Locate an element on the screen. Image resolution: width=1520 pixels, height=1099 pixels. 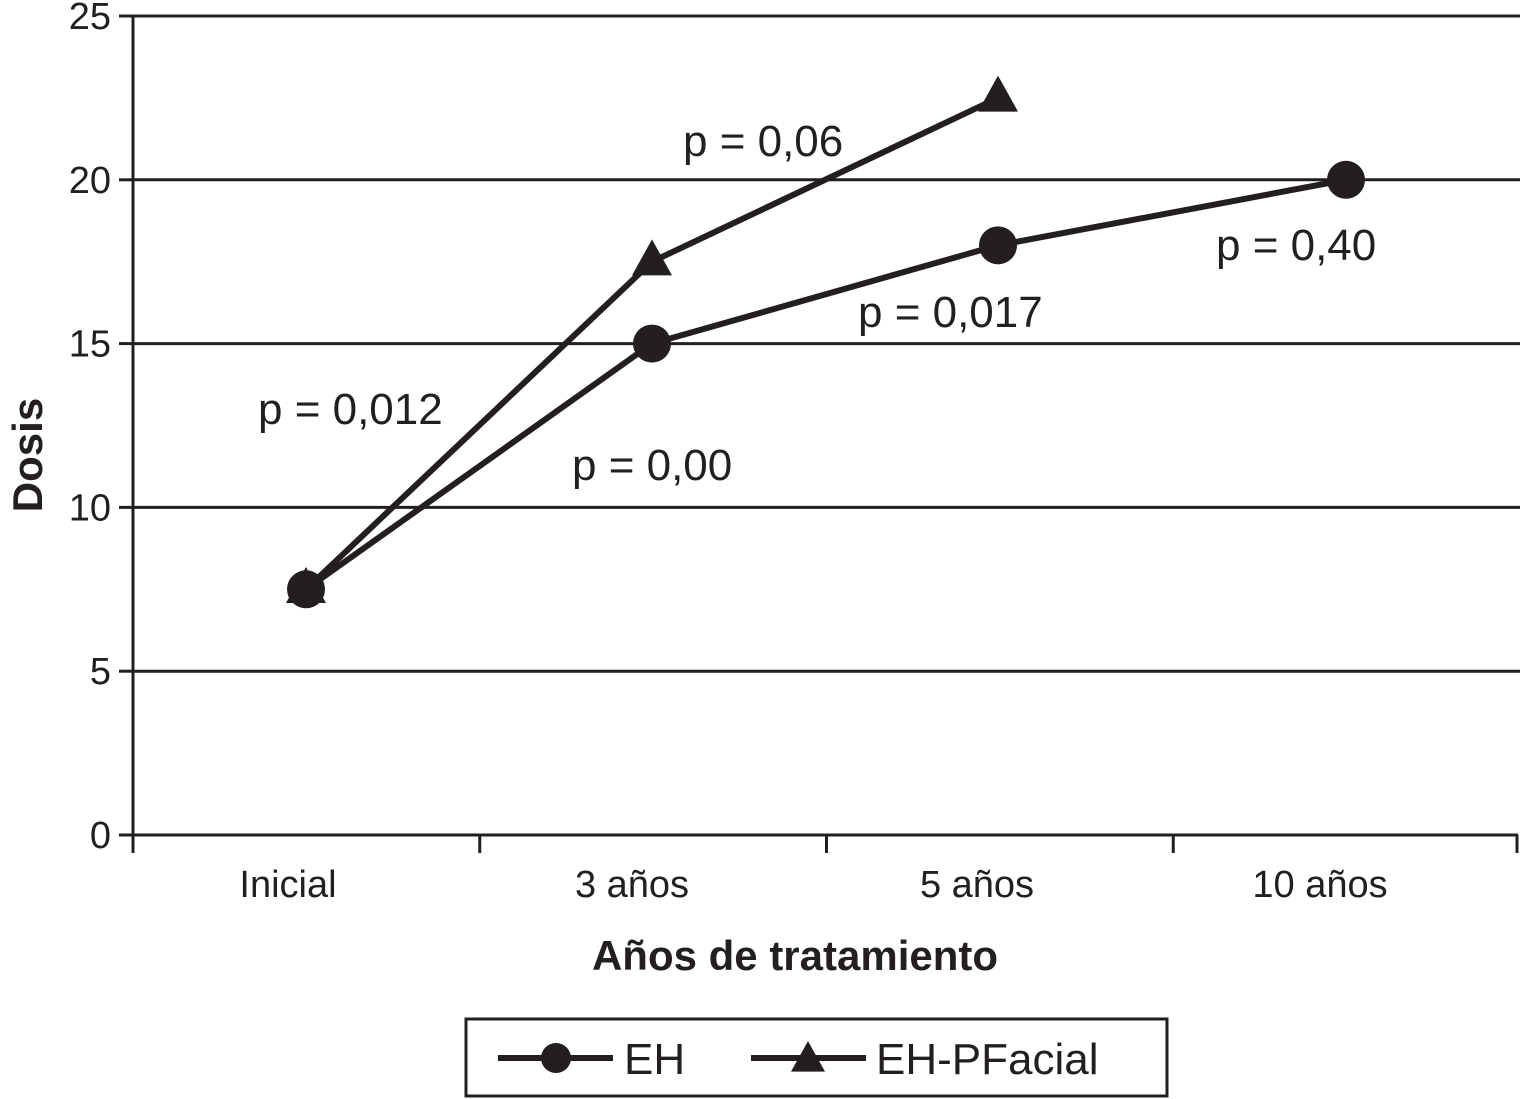
legend-label: EH-PFacial is located at coordinates (987, 1059).